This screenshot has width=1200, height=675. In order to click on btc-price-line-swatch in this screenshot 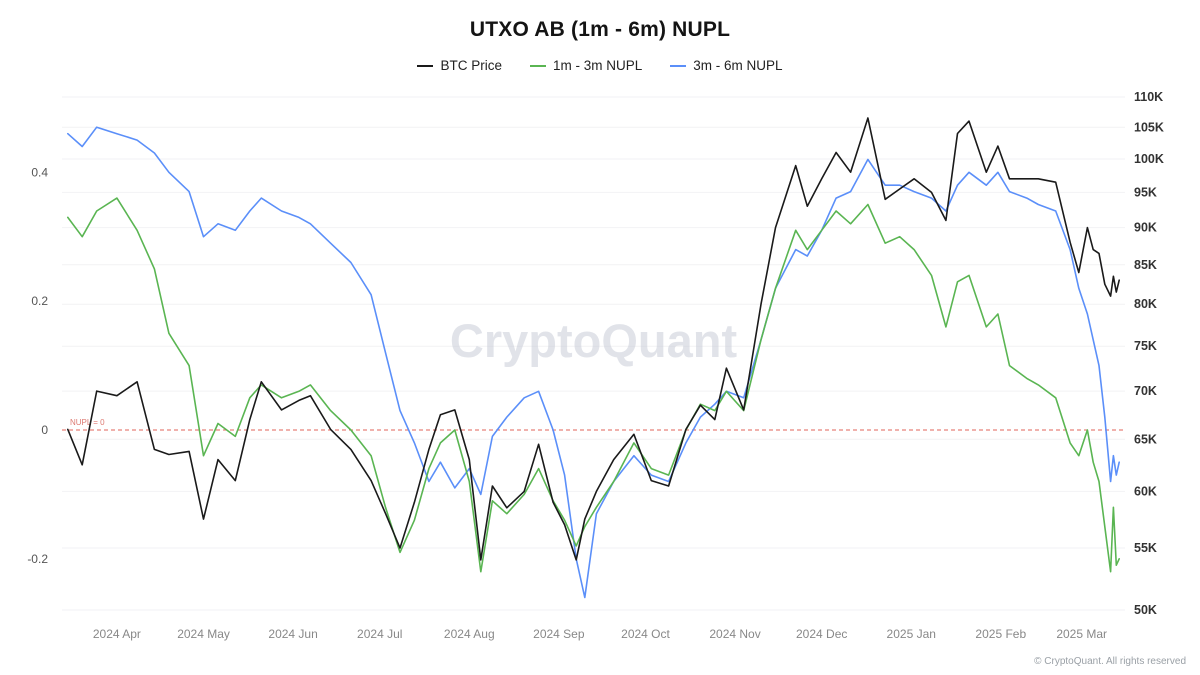, I will do `click(425, 65)`.